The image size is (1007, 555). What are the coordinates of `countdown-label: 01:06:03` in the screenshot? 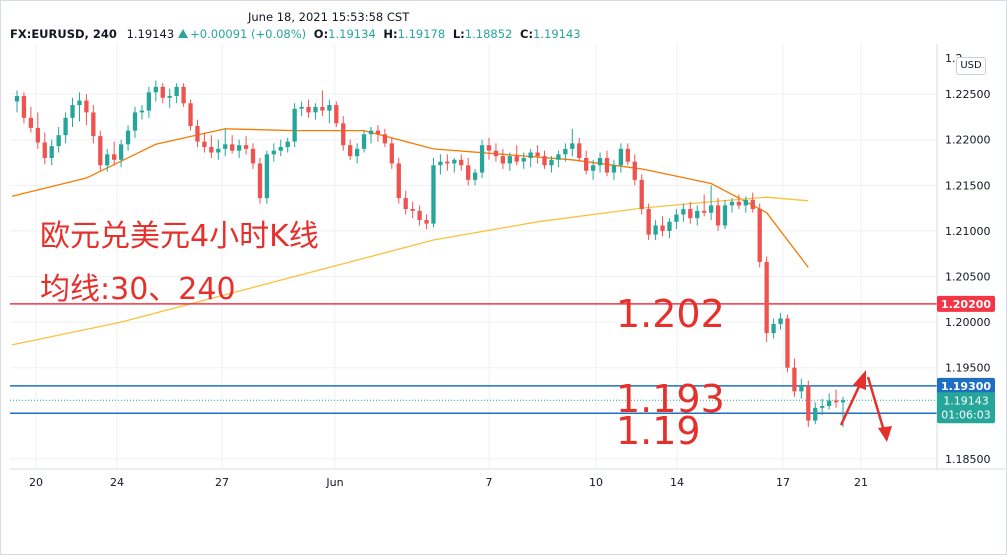 It's located at (965, 414).